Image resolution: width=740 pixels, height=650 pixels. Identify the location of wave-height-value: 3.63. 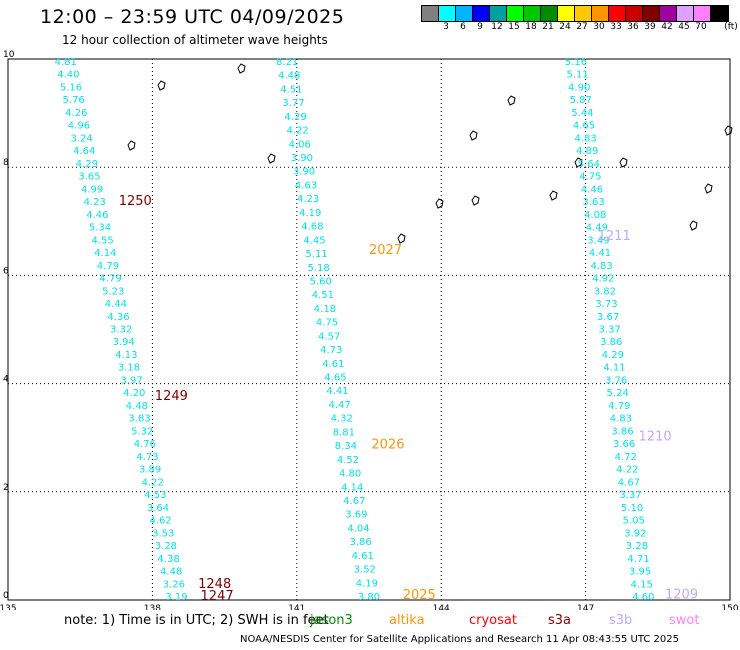
(593, 202).